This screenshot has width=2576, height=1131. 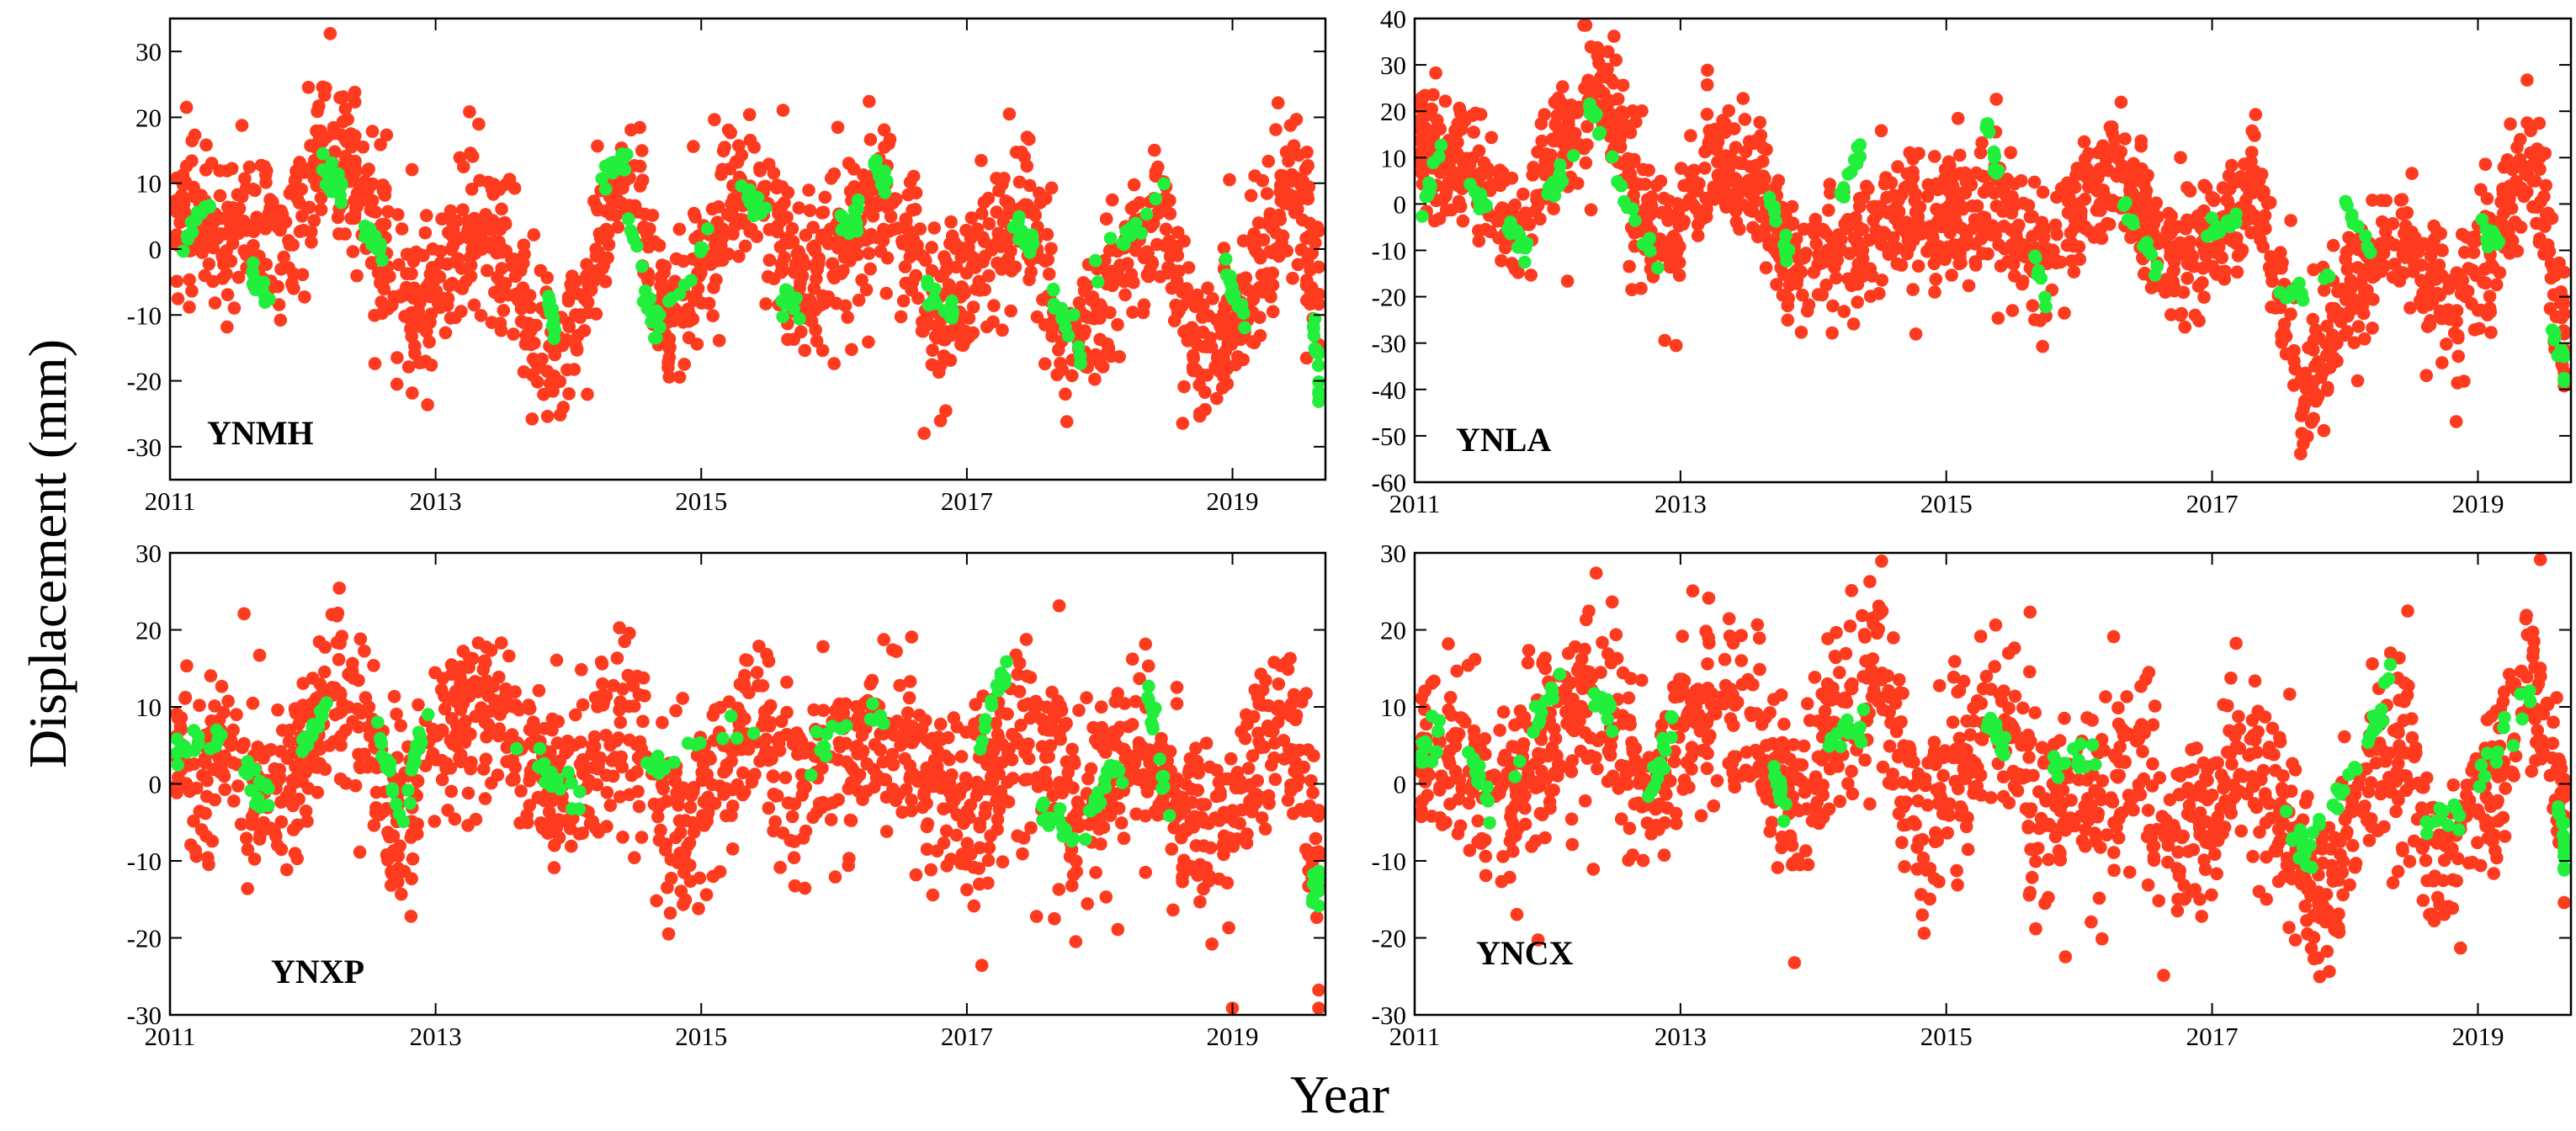 I want to click on panel-label-ynla: YNLA, so click(x=1504, y=440).